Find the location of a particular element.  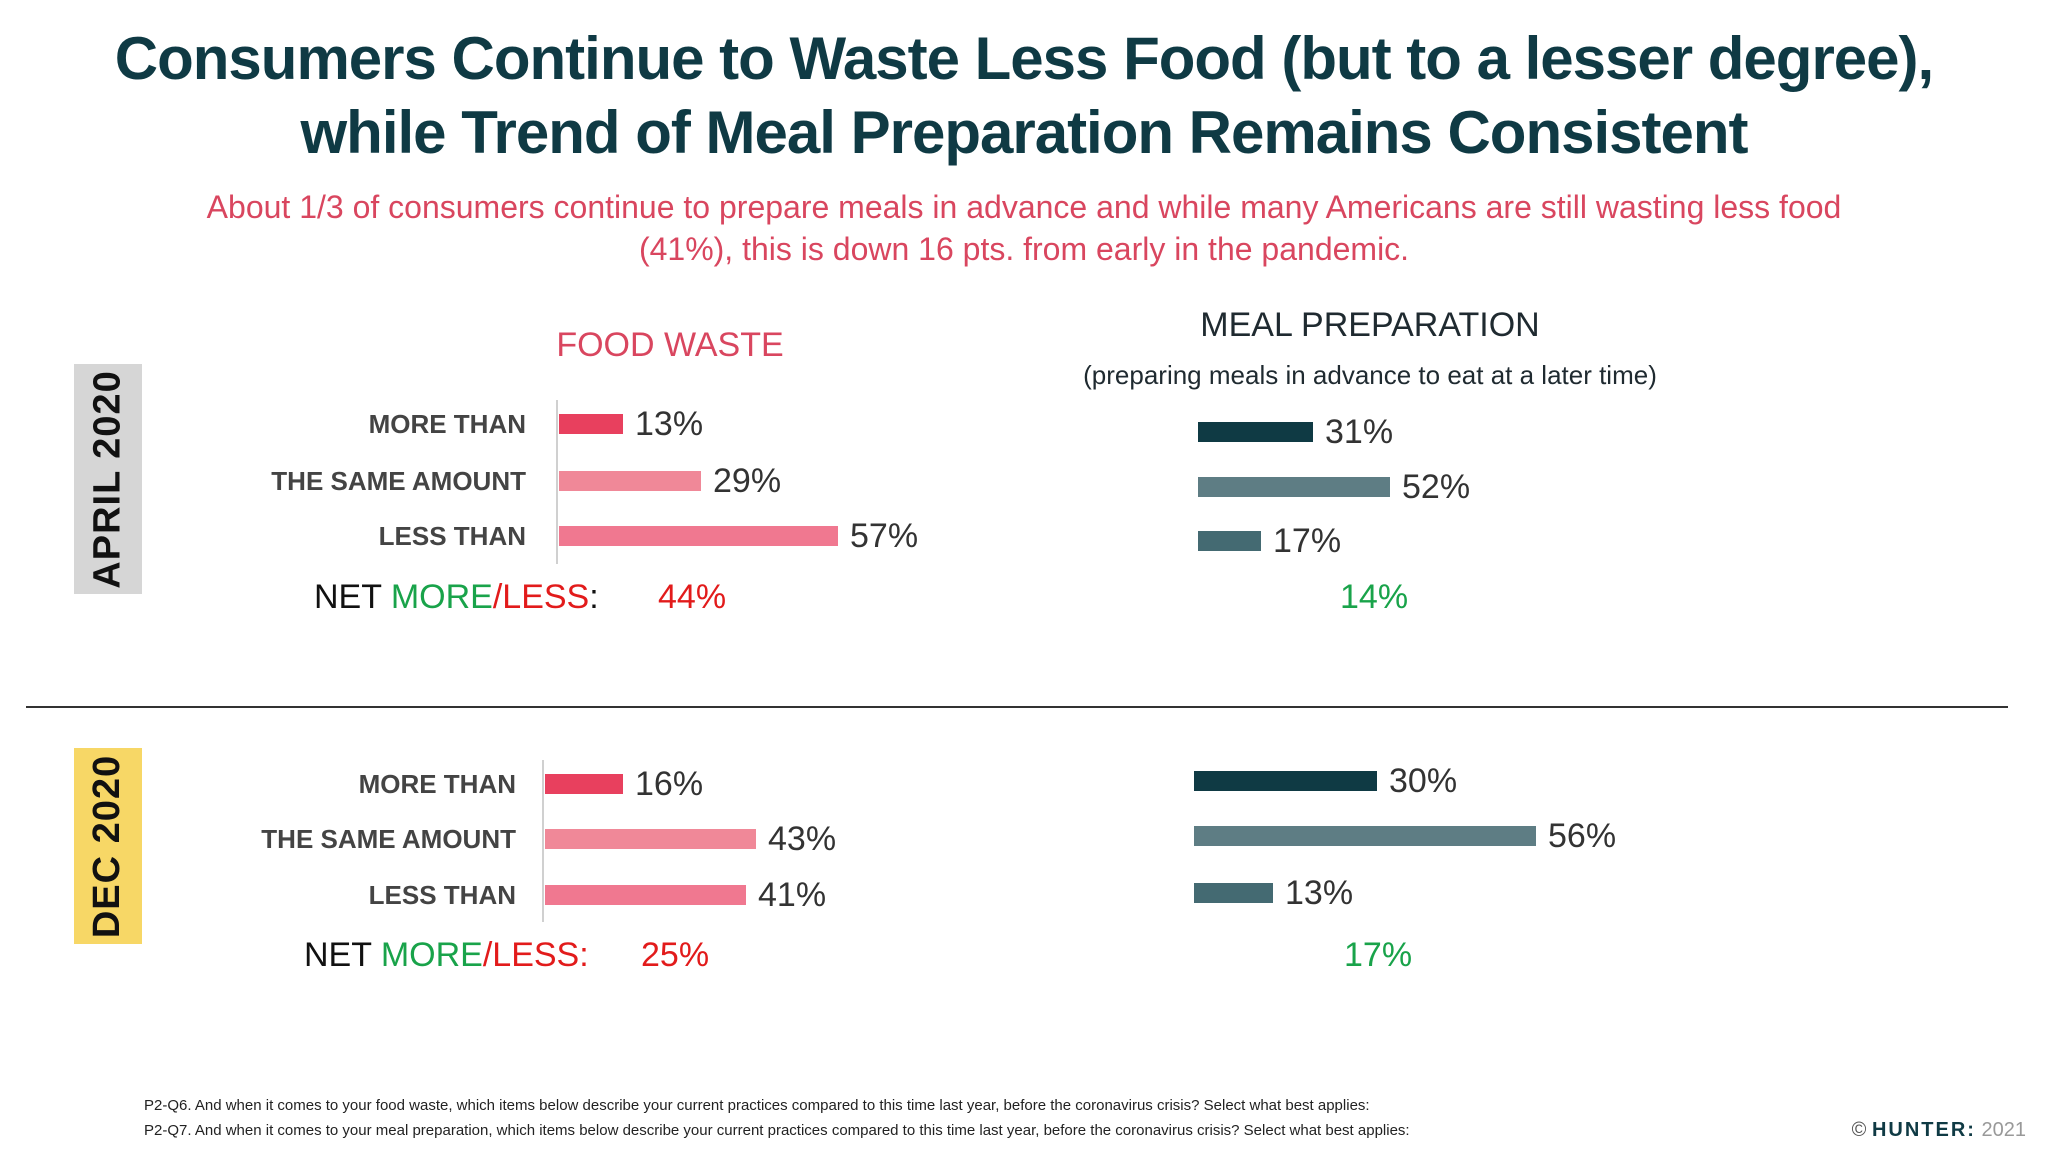

net-prefix-april: NET is located at coordinates (352, 597).